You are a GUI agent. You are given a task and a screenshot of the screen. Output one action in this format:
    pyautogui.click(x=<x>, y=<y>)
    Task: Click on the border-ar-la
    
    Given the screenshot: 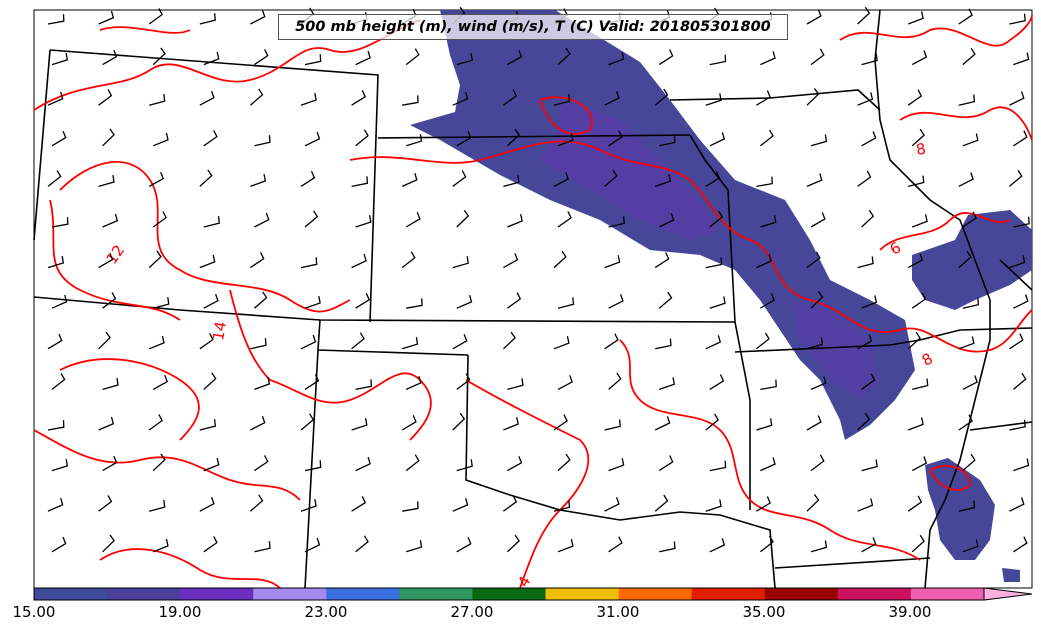 What is the action you would take?
    pyautogui.click(x=852, y=563)
    